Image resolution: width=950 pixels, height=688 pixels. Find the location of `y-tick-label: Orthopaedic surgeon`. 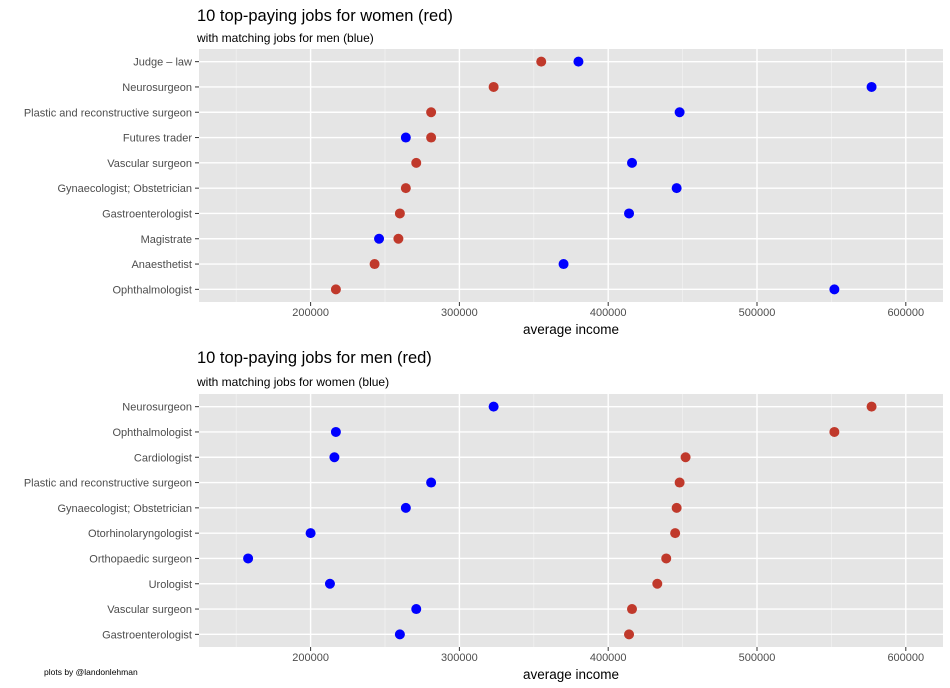

y-tick-label: Orthopaedic surgeon is located at coordinates (140, 559).